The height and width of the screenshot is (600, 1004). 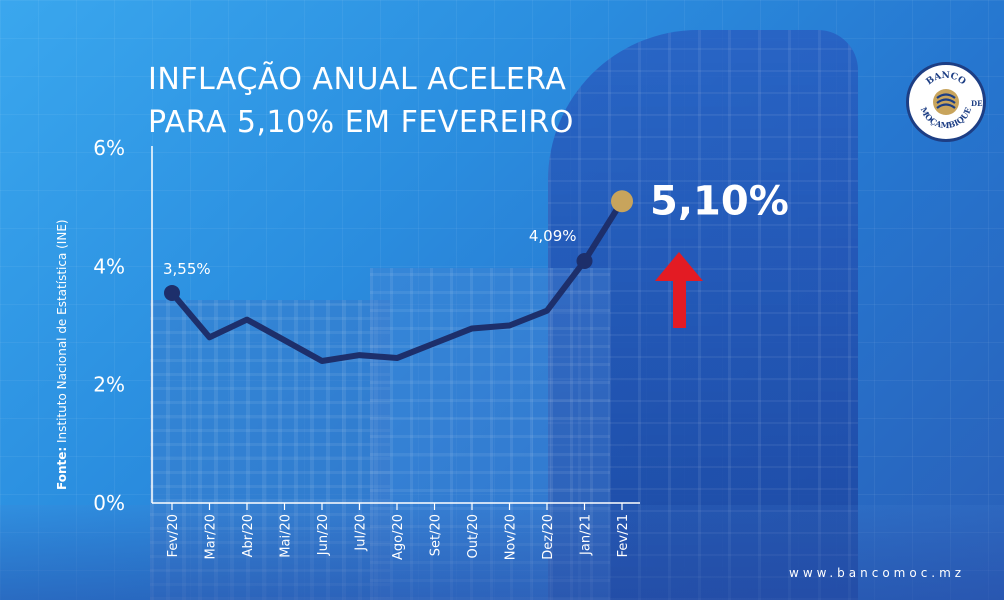 I want to click on y-tick-label: 4%, so click(x=109, y=266).